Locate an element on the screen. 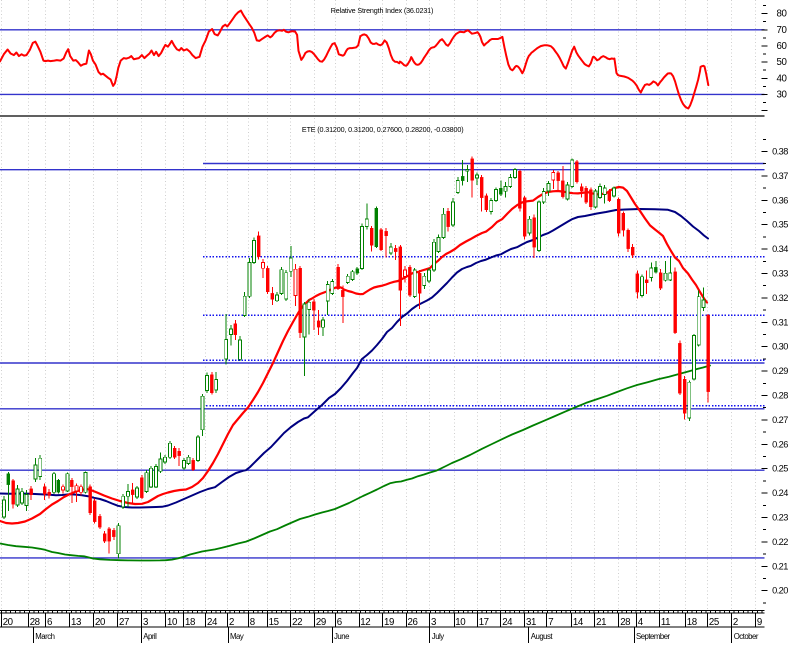 The width and height of the screenshot is (792, 649). svg-text: May is located at coordinates (237, 636).